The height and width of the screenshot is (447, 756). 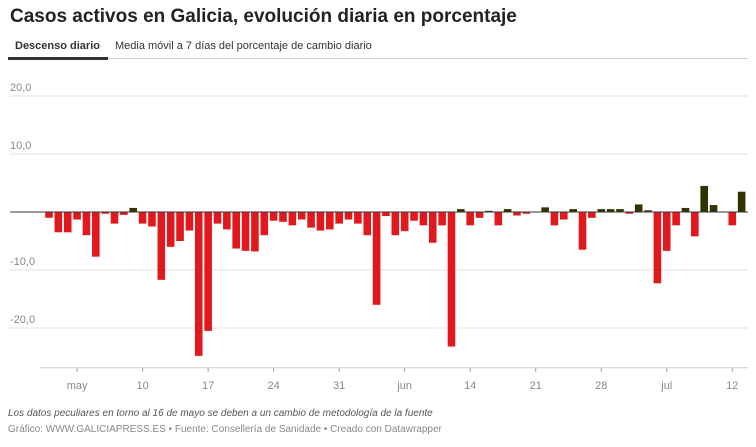 What do you see at coordinates (58, 49) in the screenshot?
I see `tab: Descenso diario` at bounding box center [58, 49].